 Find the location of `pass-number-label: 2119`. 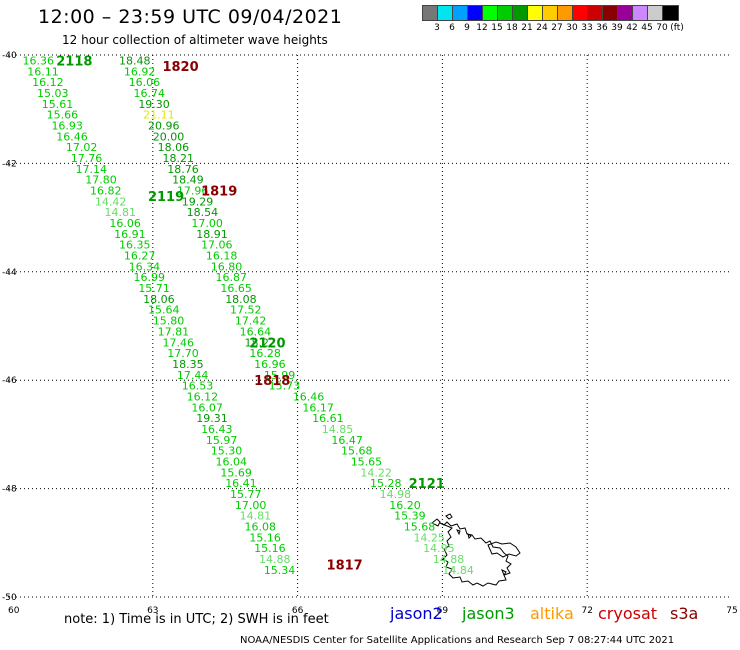

pass-number-label: 2119 is located at coordinates (166, 197).